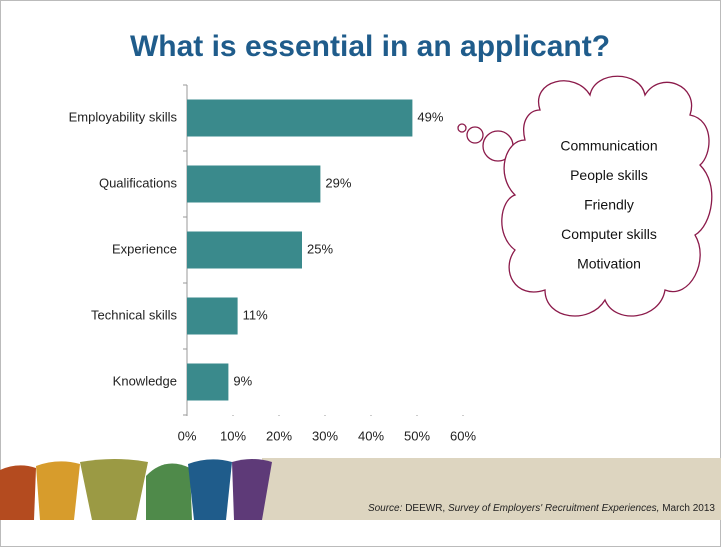 This screenshot has width=721, height=547. I want to click on cloud-item: Communication, so click(608, 146).